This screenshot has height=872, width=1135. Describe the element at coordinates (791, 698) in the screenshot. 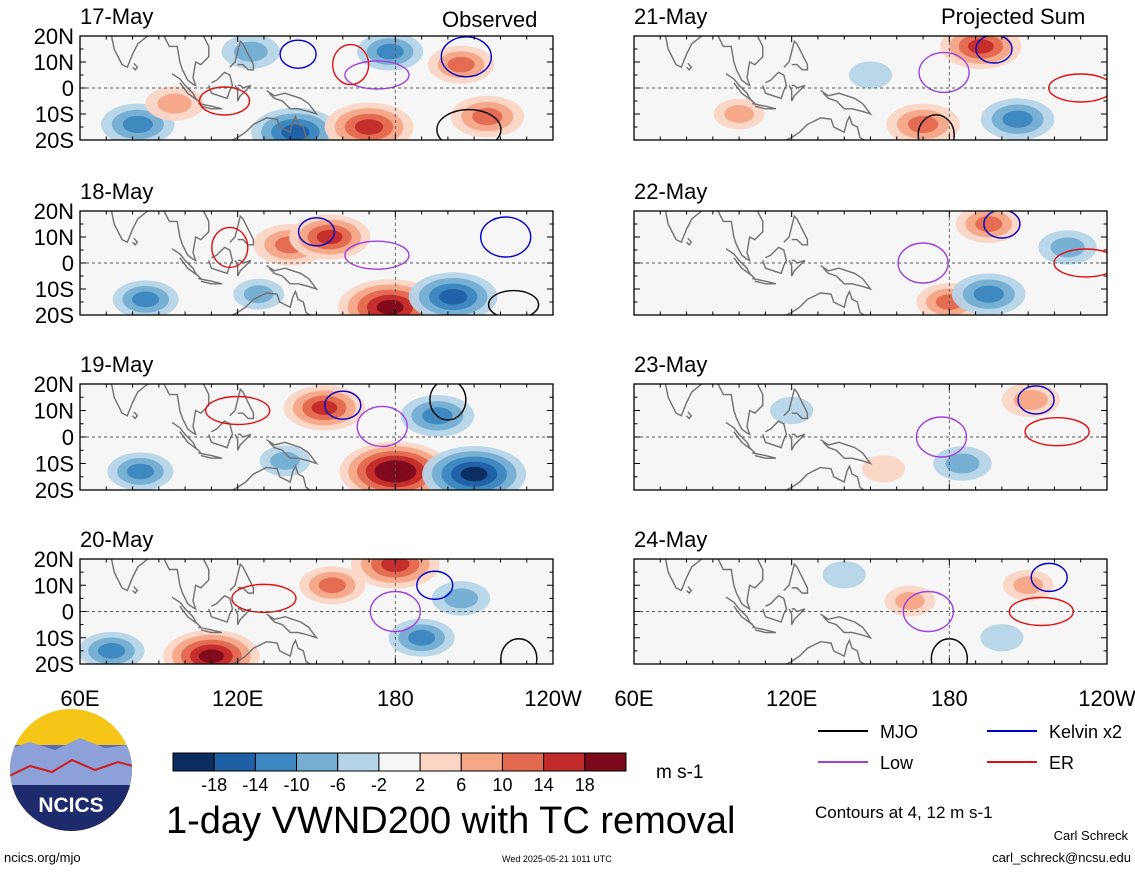

I see `x-tick-label: 120E` at that location.